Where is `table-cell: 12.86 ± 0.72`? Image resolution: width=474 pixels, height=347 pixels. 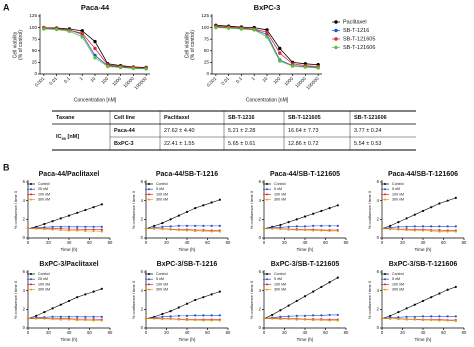
table-cell: 12.86 ± 0.72 is located at coordinates (303, 144).